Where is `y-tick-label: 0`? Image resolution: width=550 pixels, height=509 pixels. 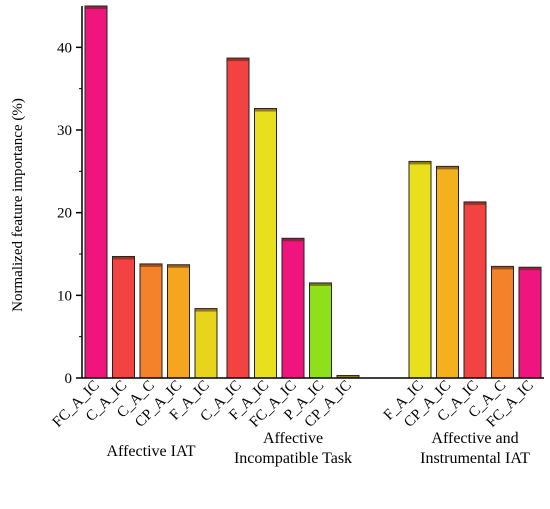 y-tick-label: 0 is located at coordinates (69, 379).